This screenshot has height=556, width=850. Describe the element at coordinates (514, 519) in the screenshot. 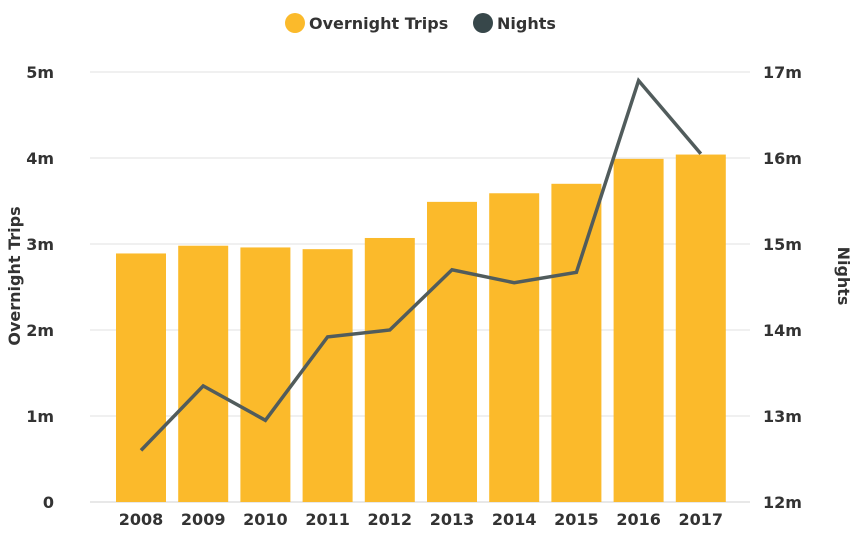

I see `x-tick-label: 2014` at that location.